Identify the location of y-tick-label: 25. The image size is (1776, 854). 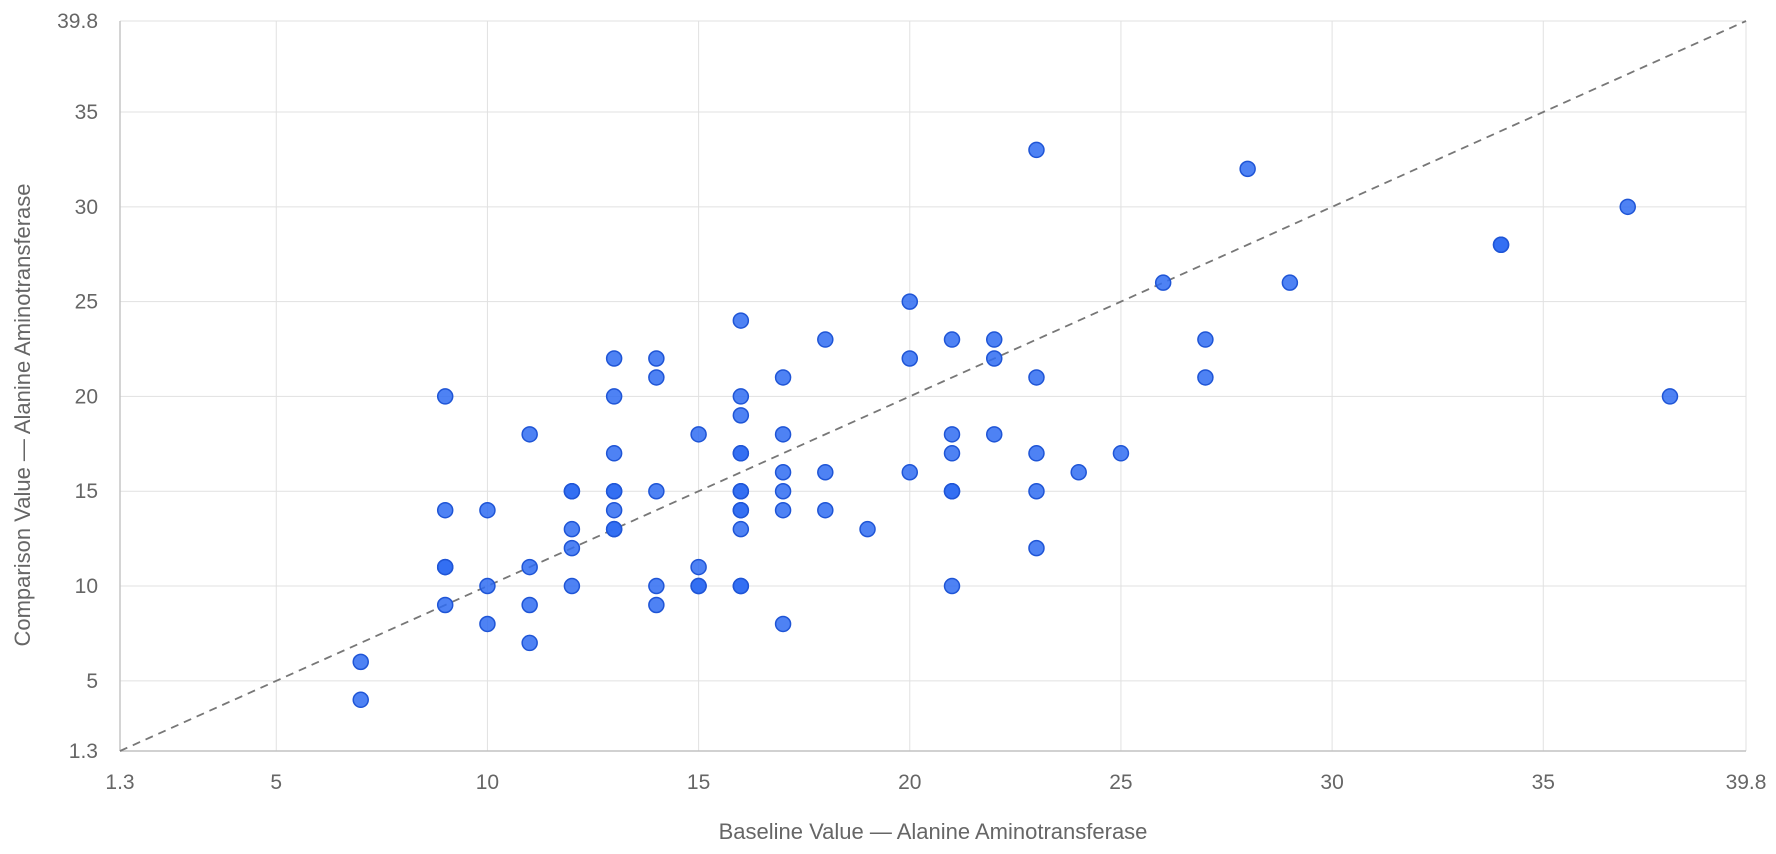
(86, 302).